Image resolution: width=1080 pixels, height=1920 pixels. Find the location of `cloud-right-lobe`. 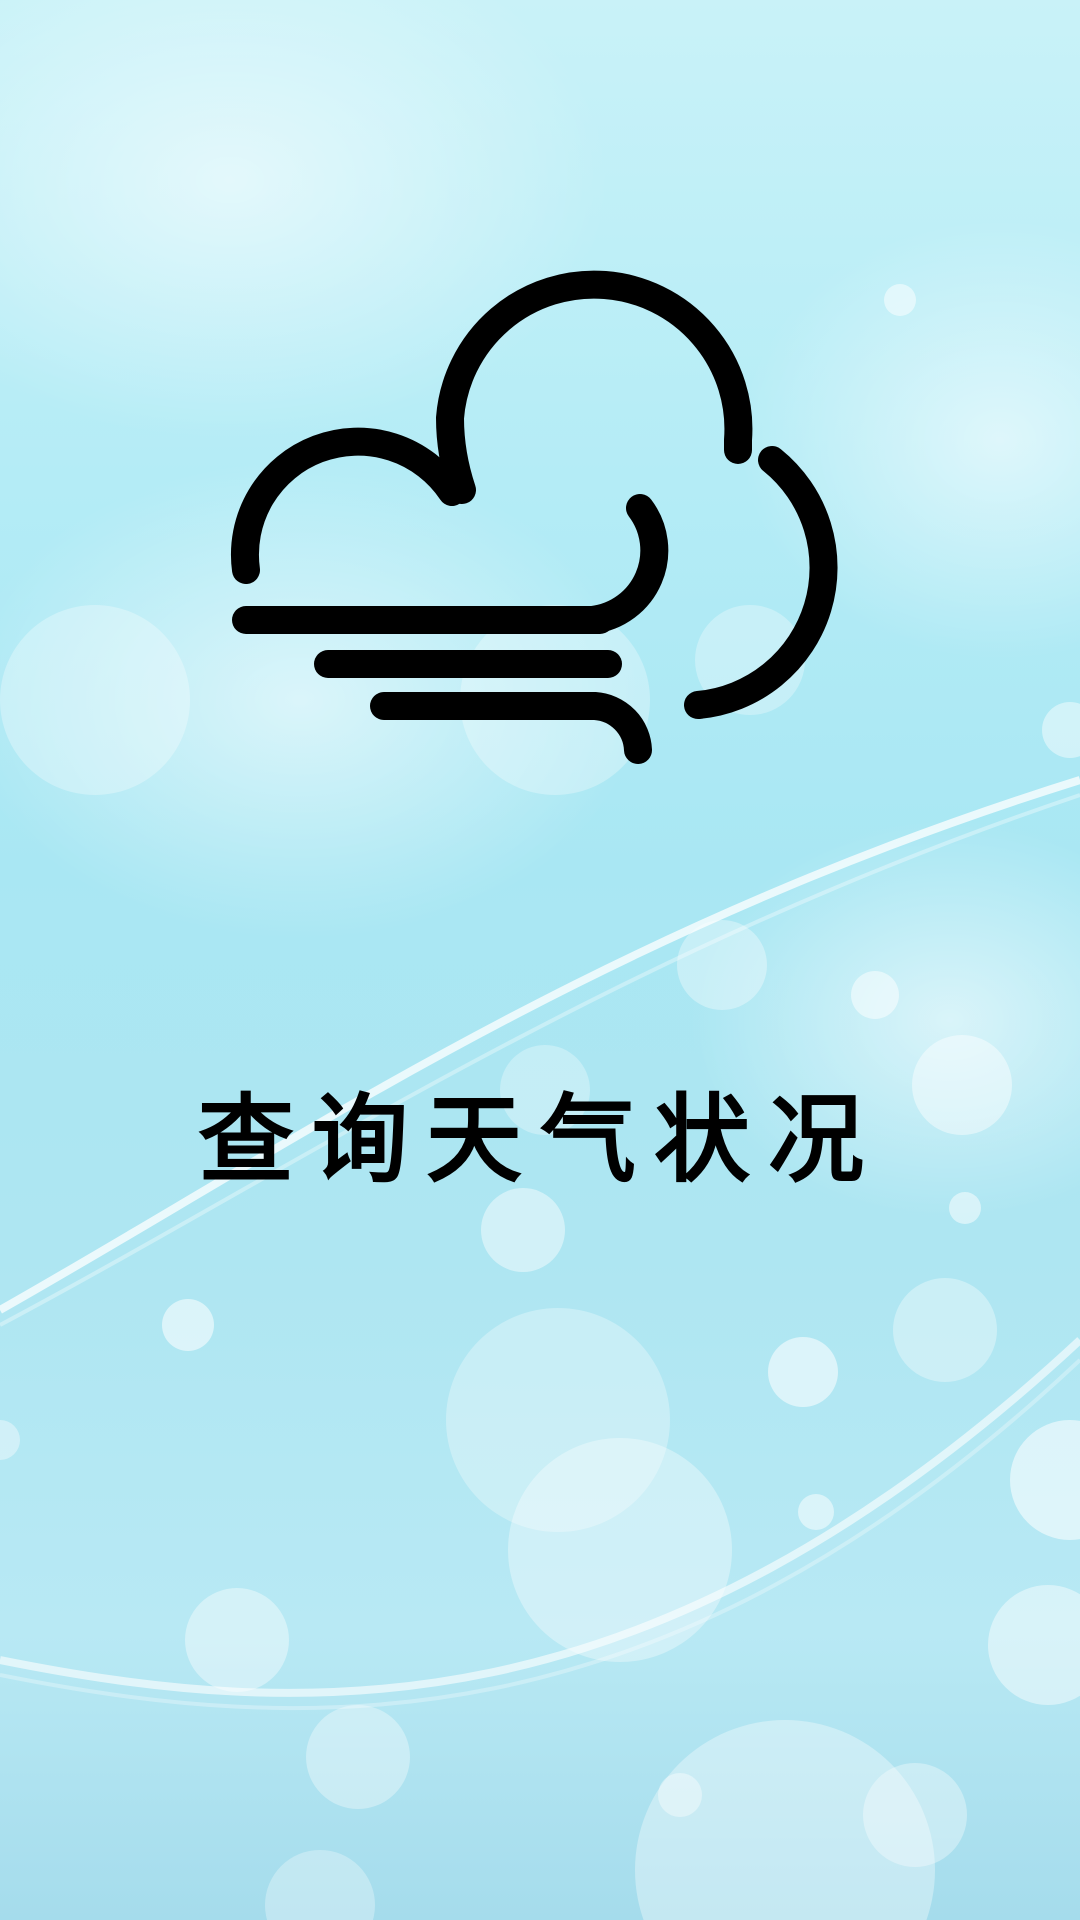

cloud-right-lobe is located at coordinates (761, 582).